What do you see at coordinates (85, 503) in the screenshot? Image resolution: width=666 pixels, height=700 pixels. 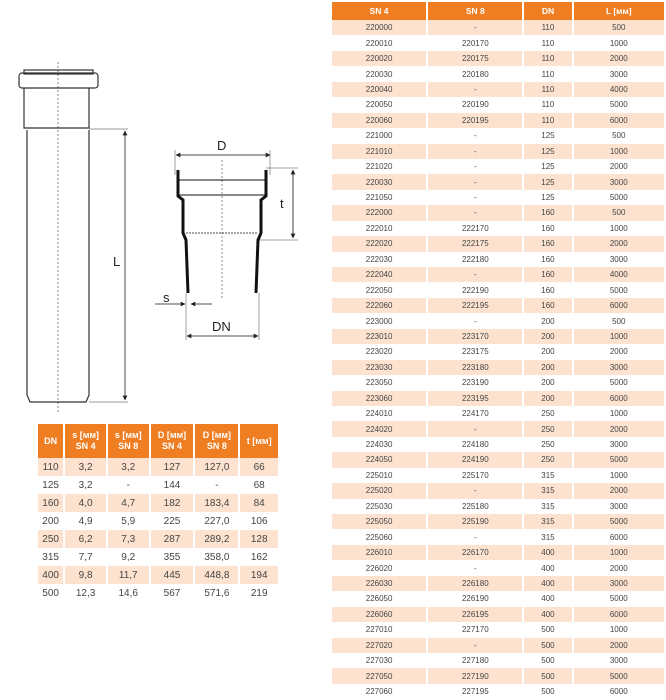 I see `table-cell: 4,0` at bounding box center [85, 503].